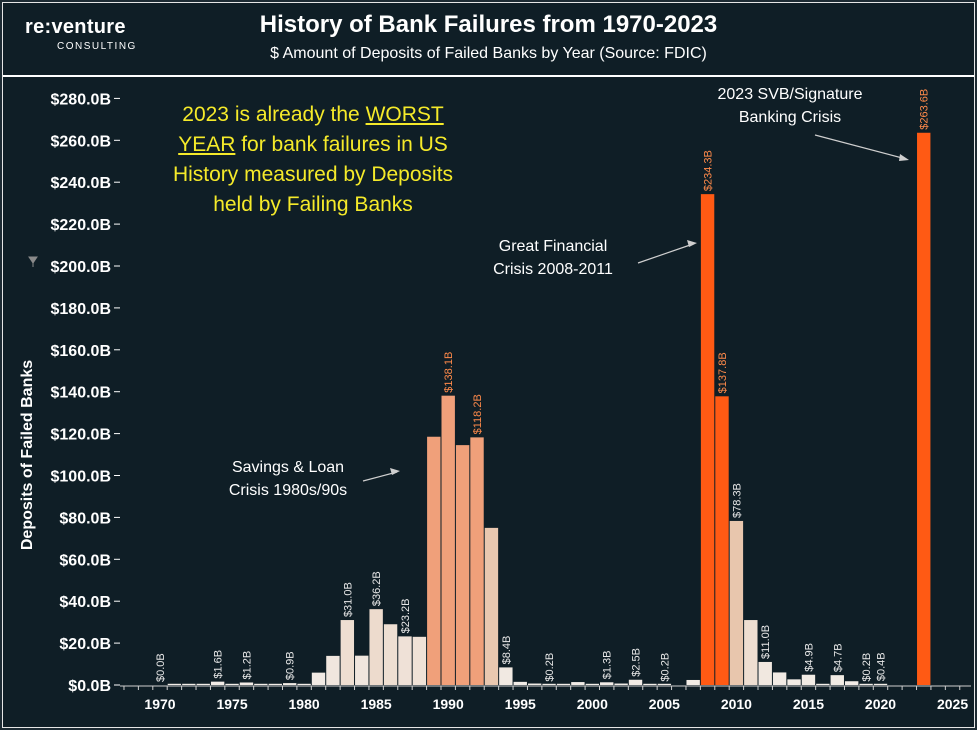  What do you see at coordinates (304, 684) in the screenshot?
I see `bar-1980` at bounding box center [304, 684].